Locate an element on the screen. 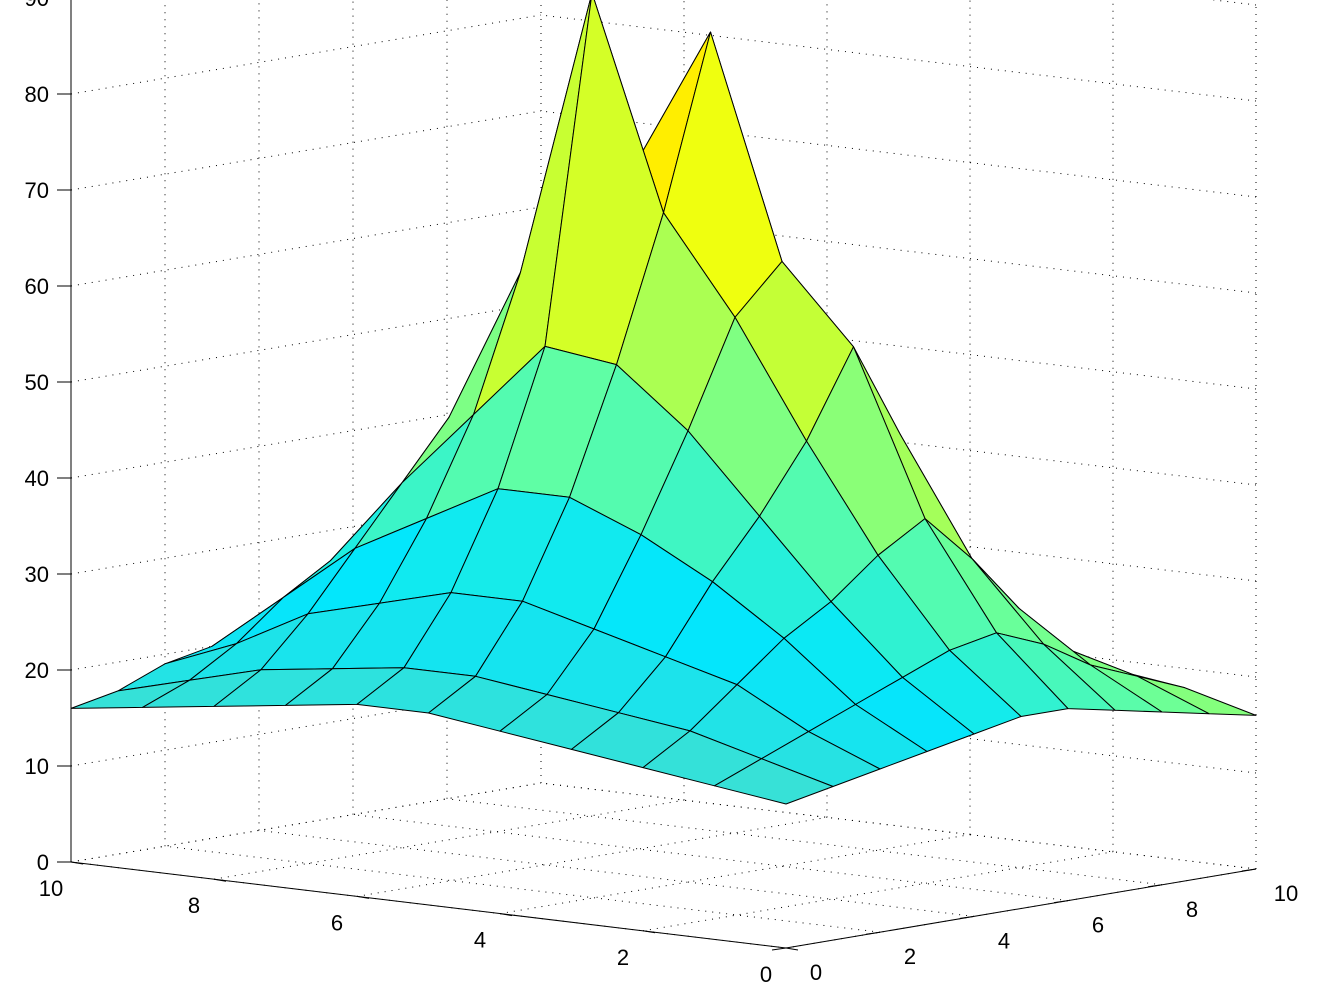  z-tick-label: 80 is located at coordinates (37, 94).